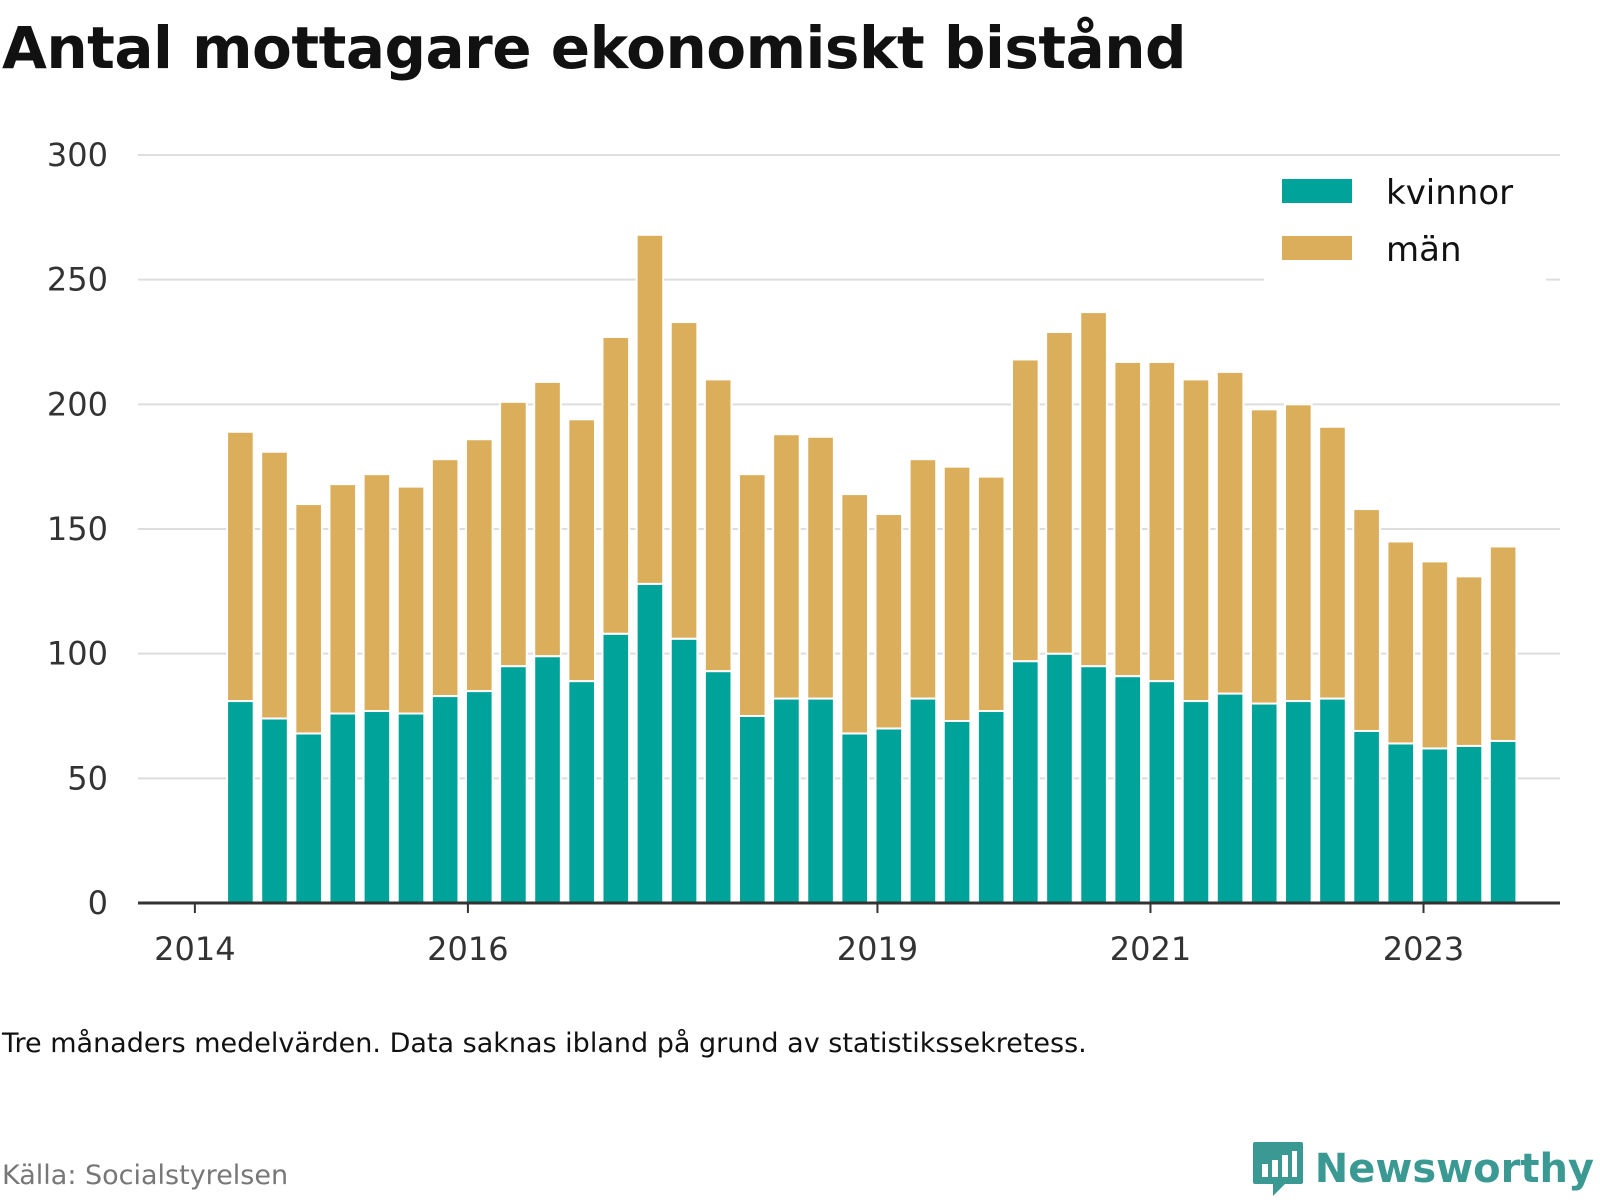 This screenshot has height=1200, width=1600. Describe the element at coordinates (1150, 949) in the screenshot. I see `x-tick-label: 2021` at that location.